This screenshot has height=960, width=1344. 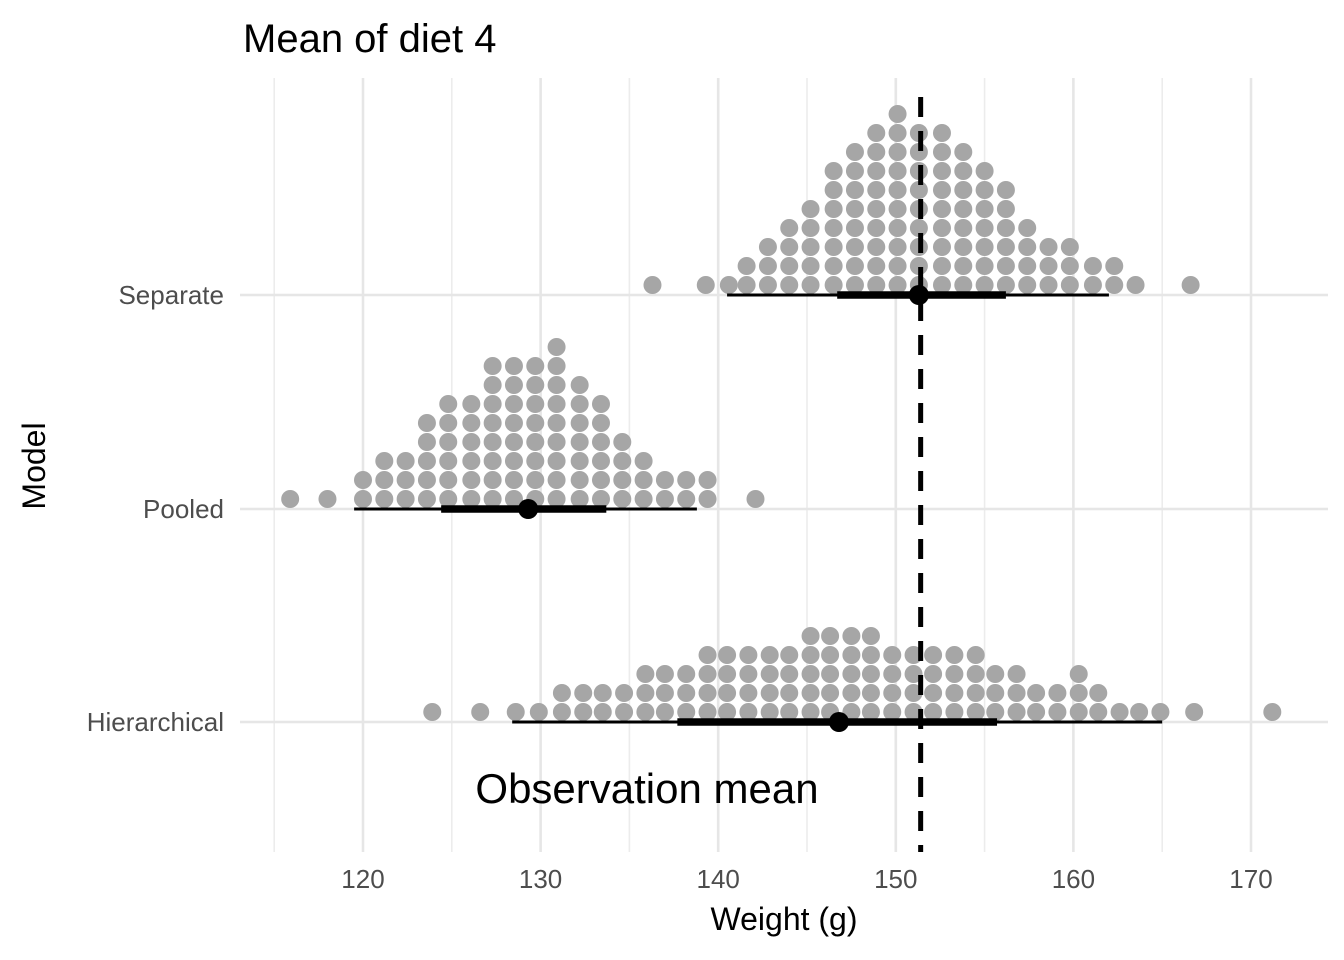 What do you see at coordinates (171, 295) in the screenshot?
I see `y-tick-label: Separate` at bounding box center [171, 295].